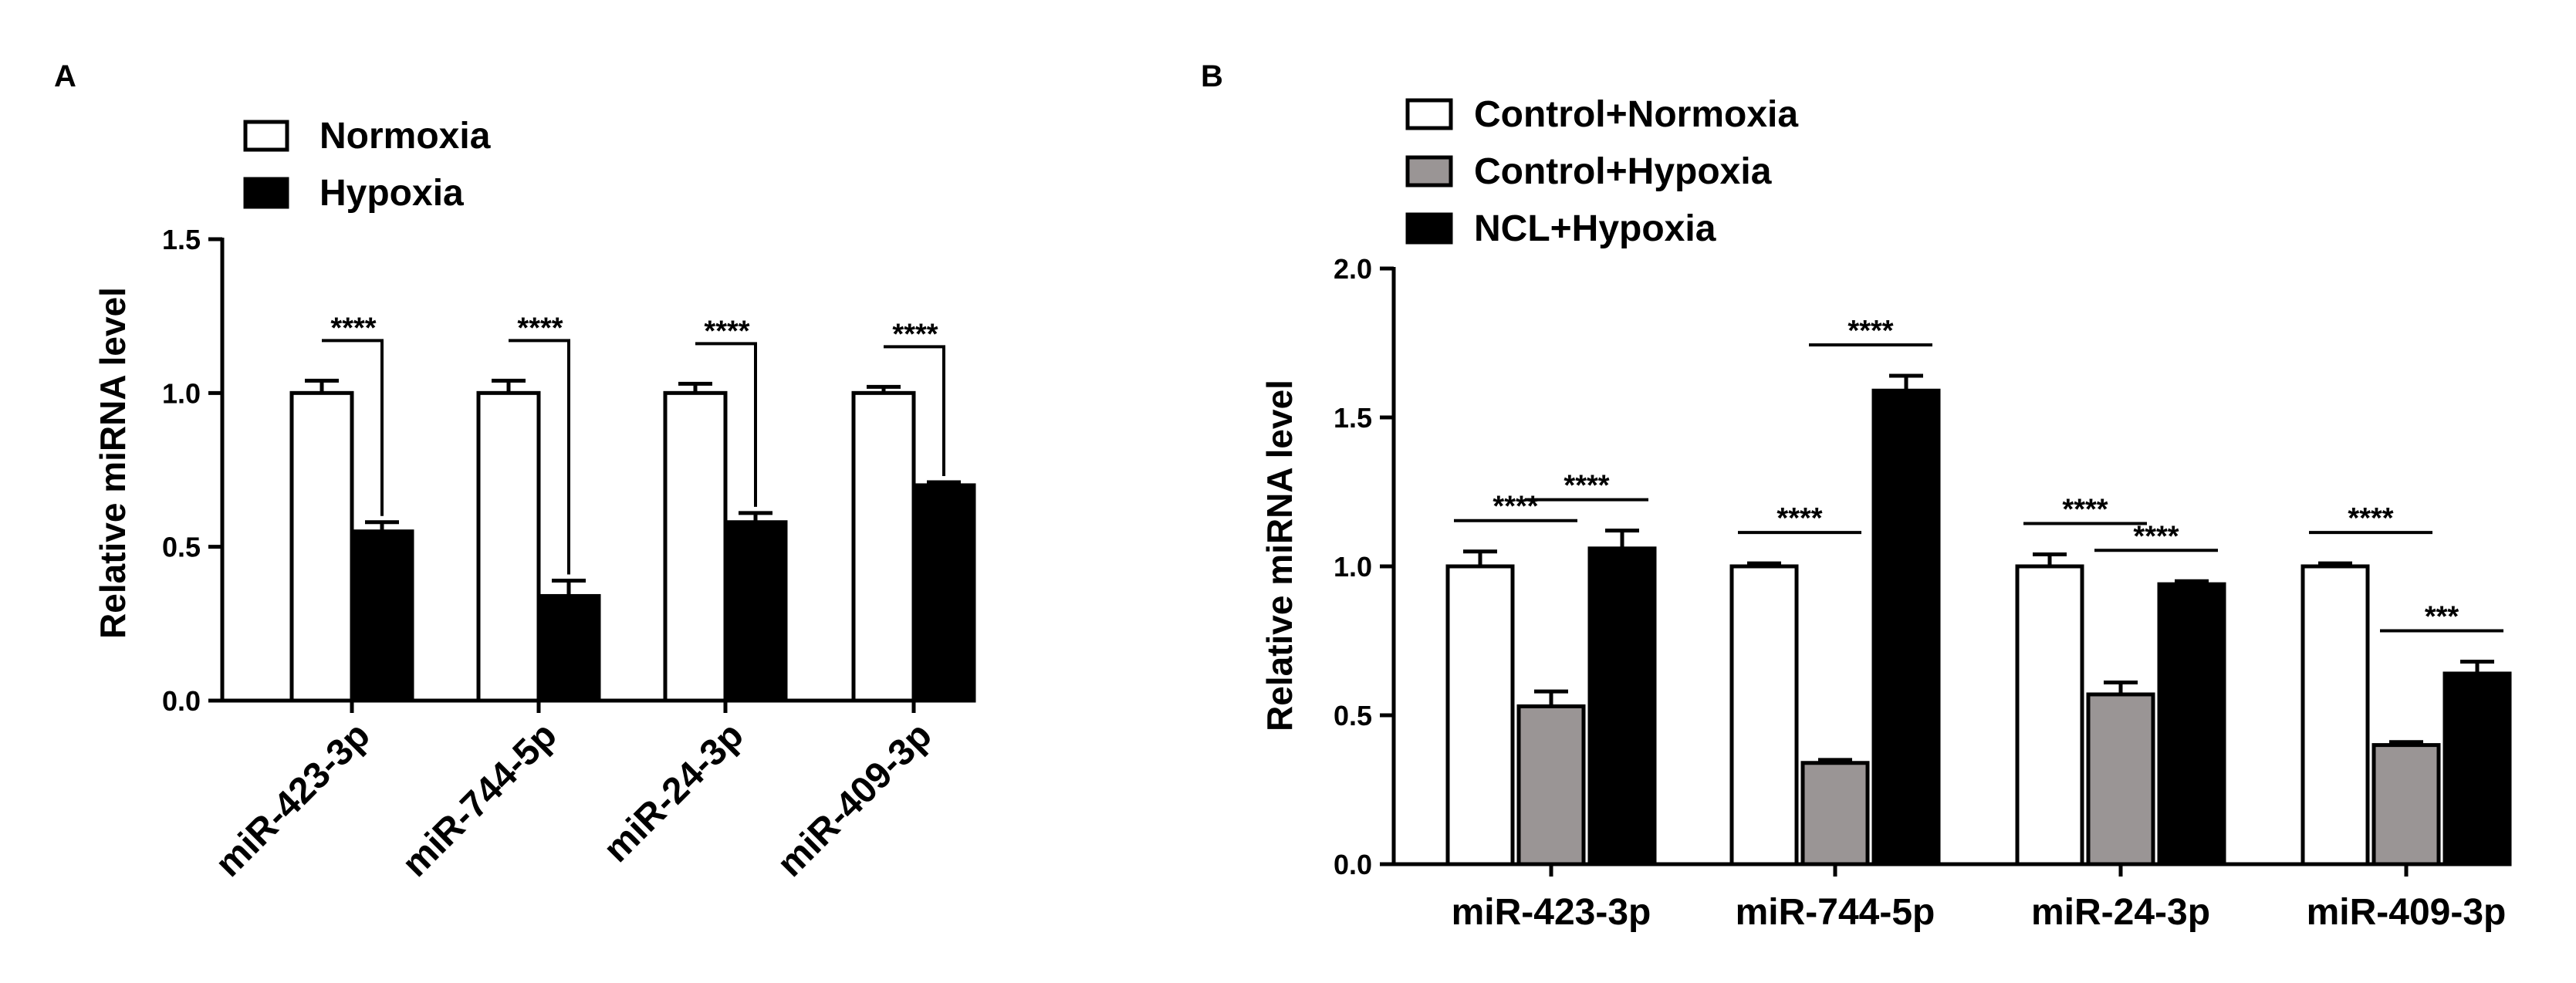 The width and height of the screenshot is (2576, 983). Describe the element at coordinates (674, 792) in the screenshot. I see `panel-a-category-label: miR-24-3p` at that location.